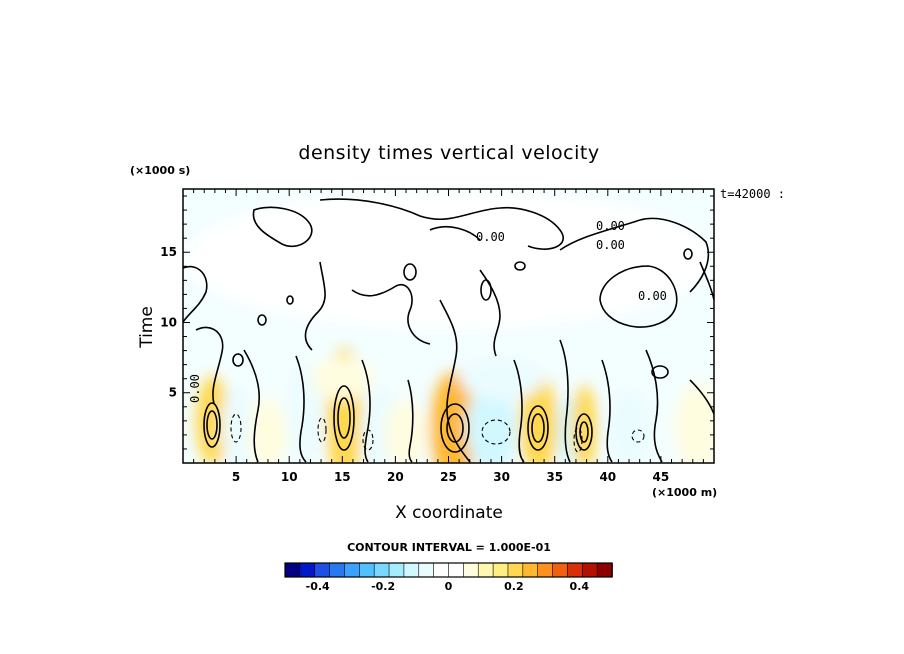 The height and width of the screenshot is (654, 904). What do you see at coordinates (448, 153) in the screenshot?
I see `chart-title: density times vertical velocity` at bounding box center [448, 153].